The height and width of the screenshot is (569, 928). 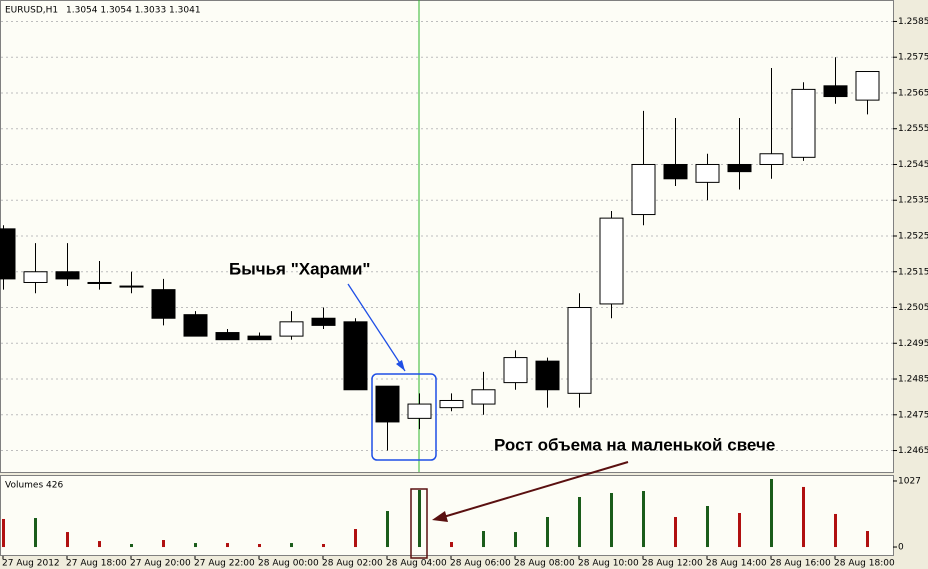 I want to click on x-tick-label: 28 Aug 18:00, so click(x=864, y=564).